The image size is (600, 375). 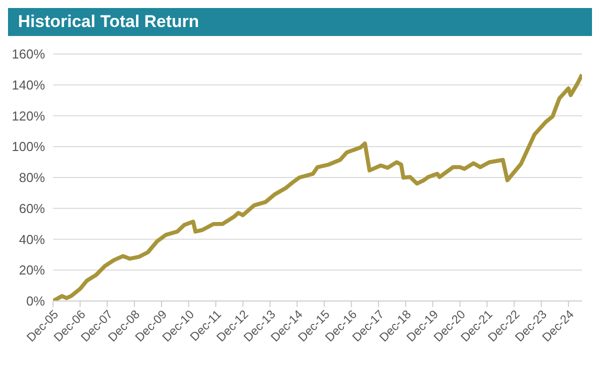 What do you see at coordinates (29, 146) in the screenshot?
I see `y-tick-label: 100%` at bounding box center [29, 146].